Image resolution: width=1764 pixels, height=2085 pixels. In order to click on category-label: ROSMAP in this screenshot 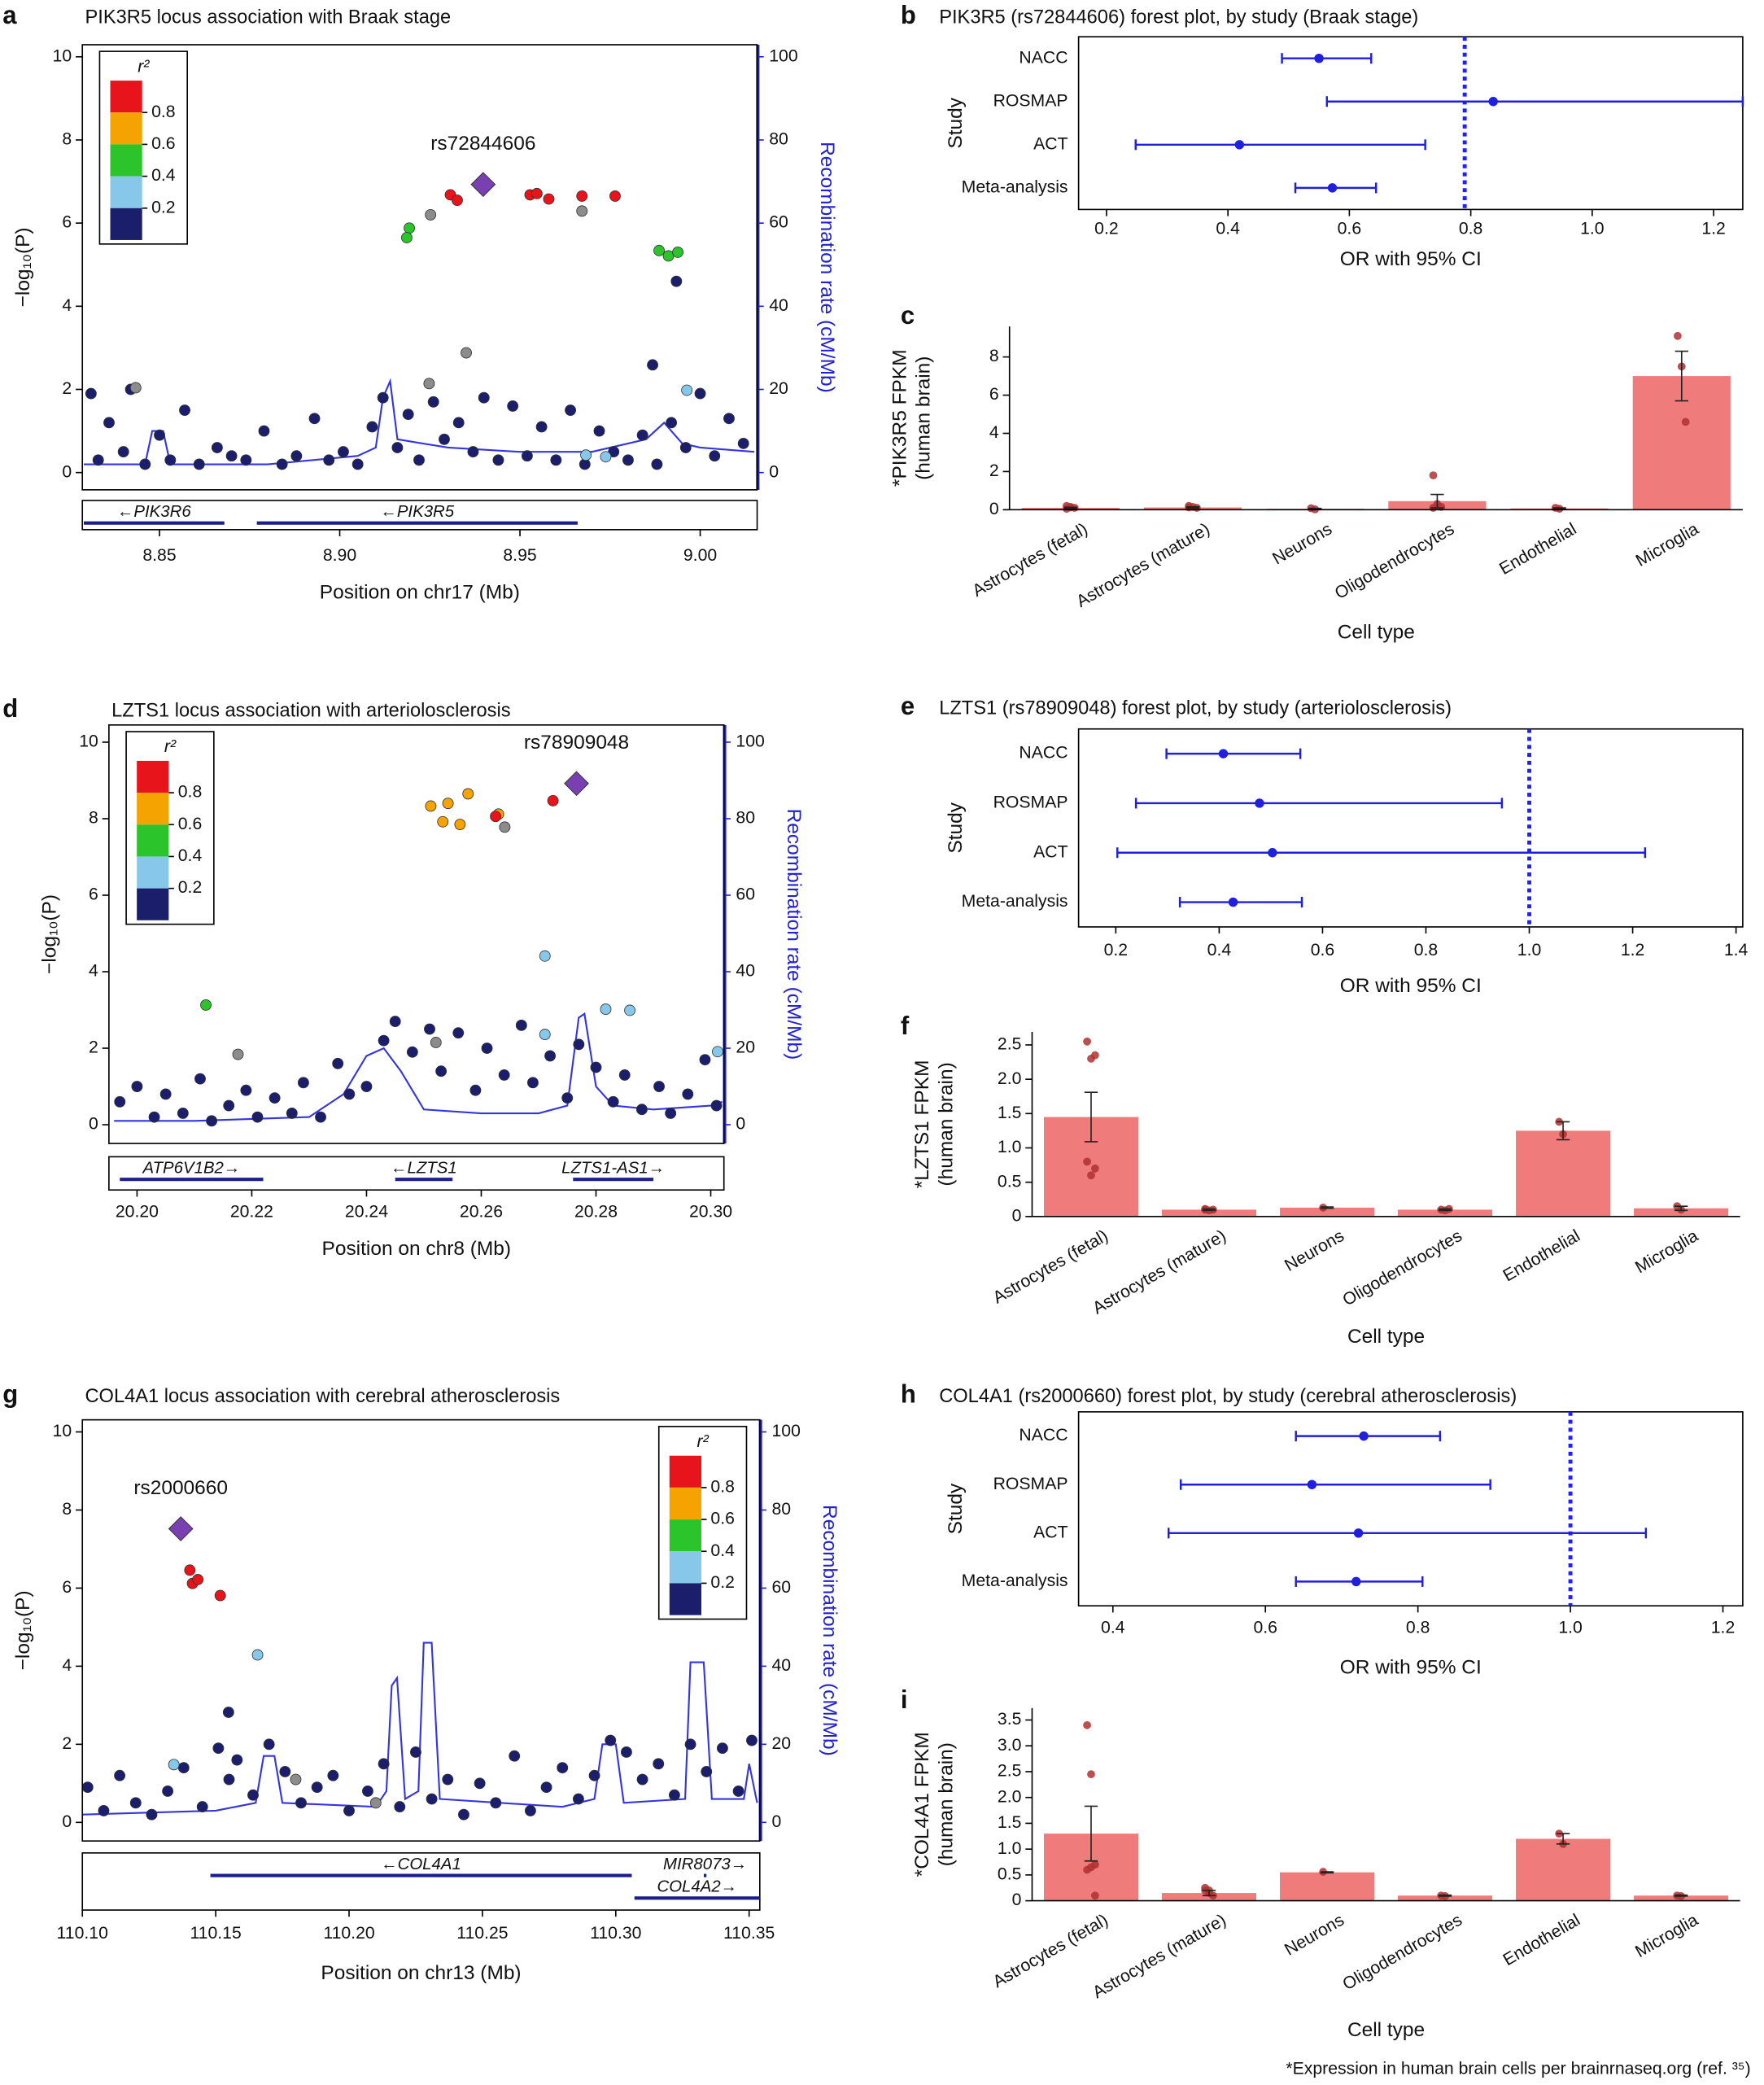, I will do `click(1030, 1484)`.